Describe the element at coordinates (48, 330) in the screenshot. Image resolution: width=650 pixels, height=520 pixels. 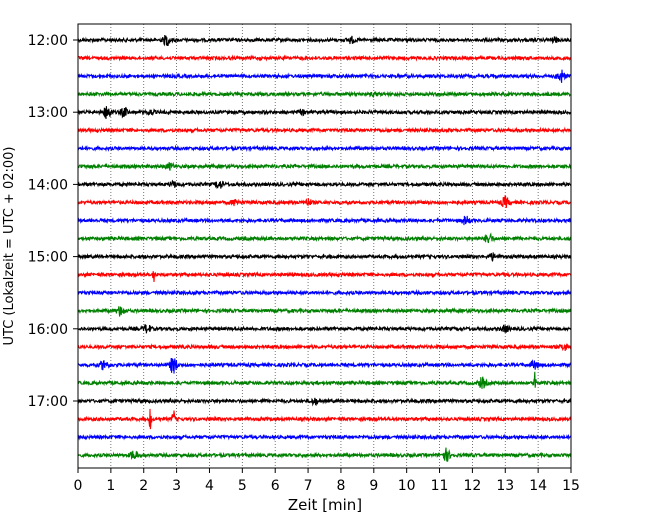
I see `y-tick-label: 16:00` at that location.